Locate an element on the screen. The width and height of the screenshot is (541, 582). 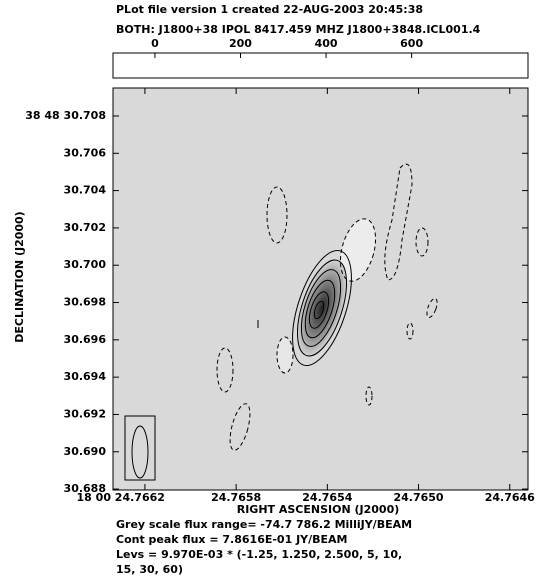
colorbar-tick-label: 200 is located at coordinates (240, 43).